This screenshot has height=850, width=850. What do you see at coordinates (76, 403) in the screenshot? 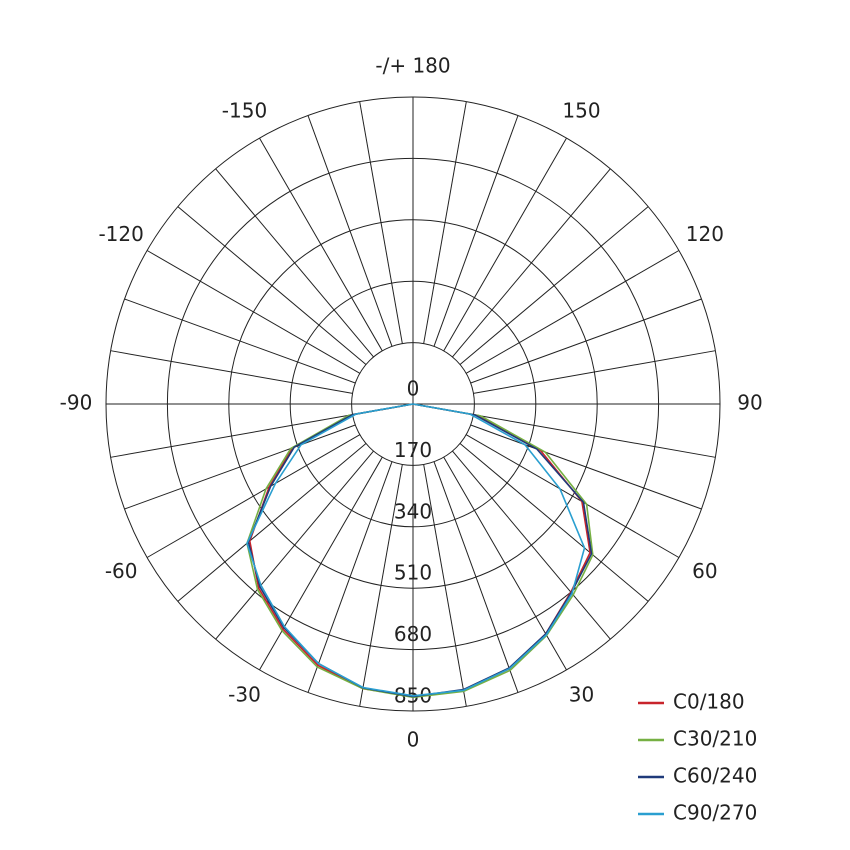
I see `angle-tick-label: -90` at bounding box center [76, 403].